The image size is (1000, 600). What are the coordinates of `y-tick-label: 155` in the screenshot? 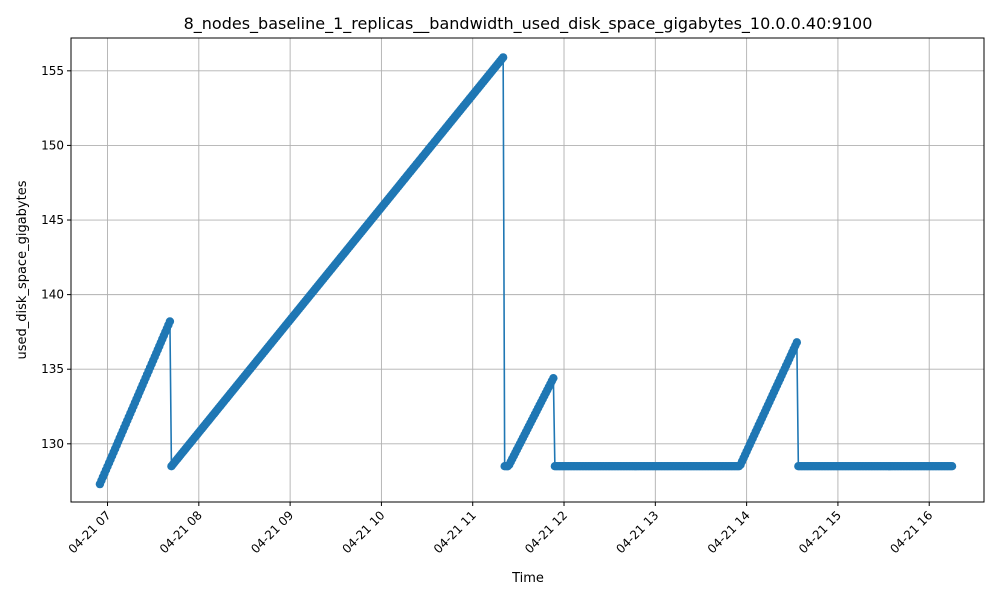 It's located at (52, 71).